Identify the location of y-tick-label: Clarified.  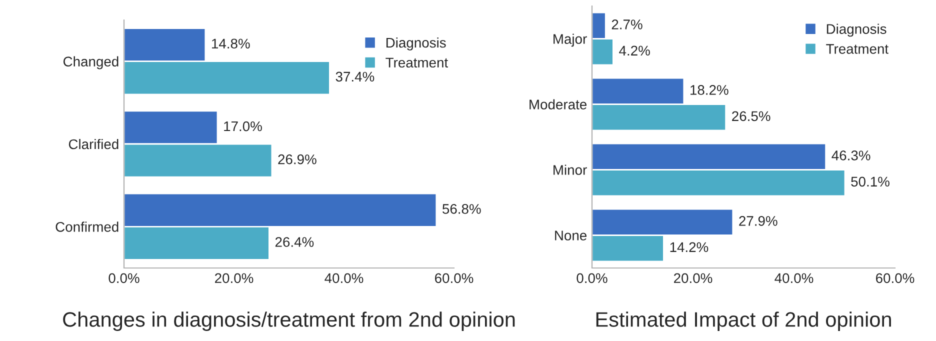
(93, 144).